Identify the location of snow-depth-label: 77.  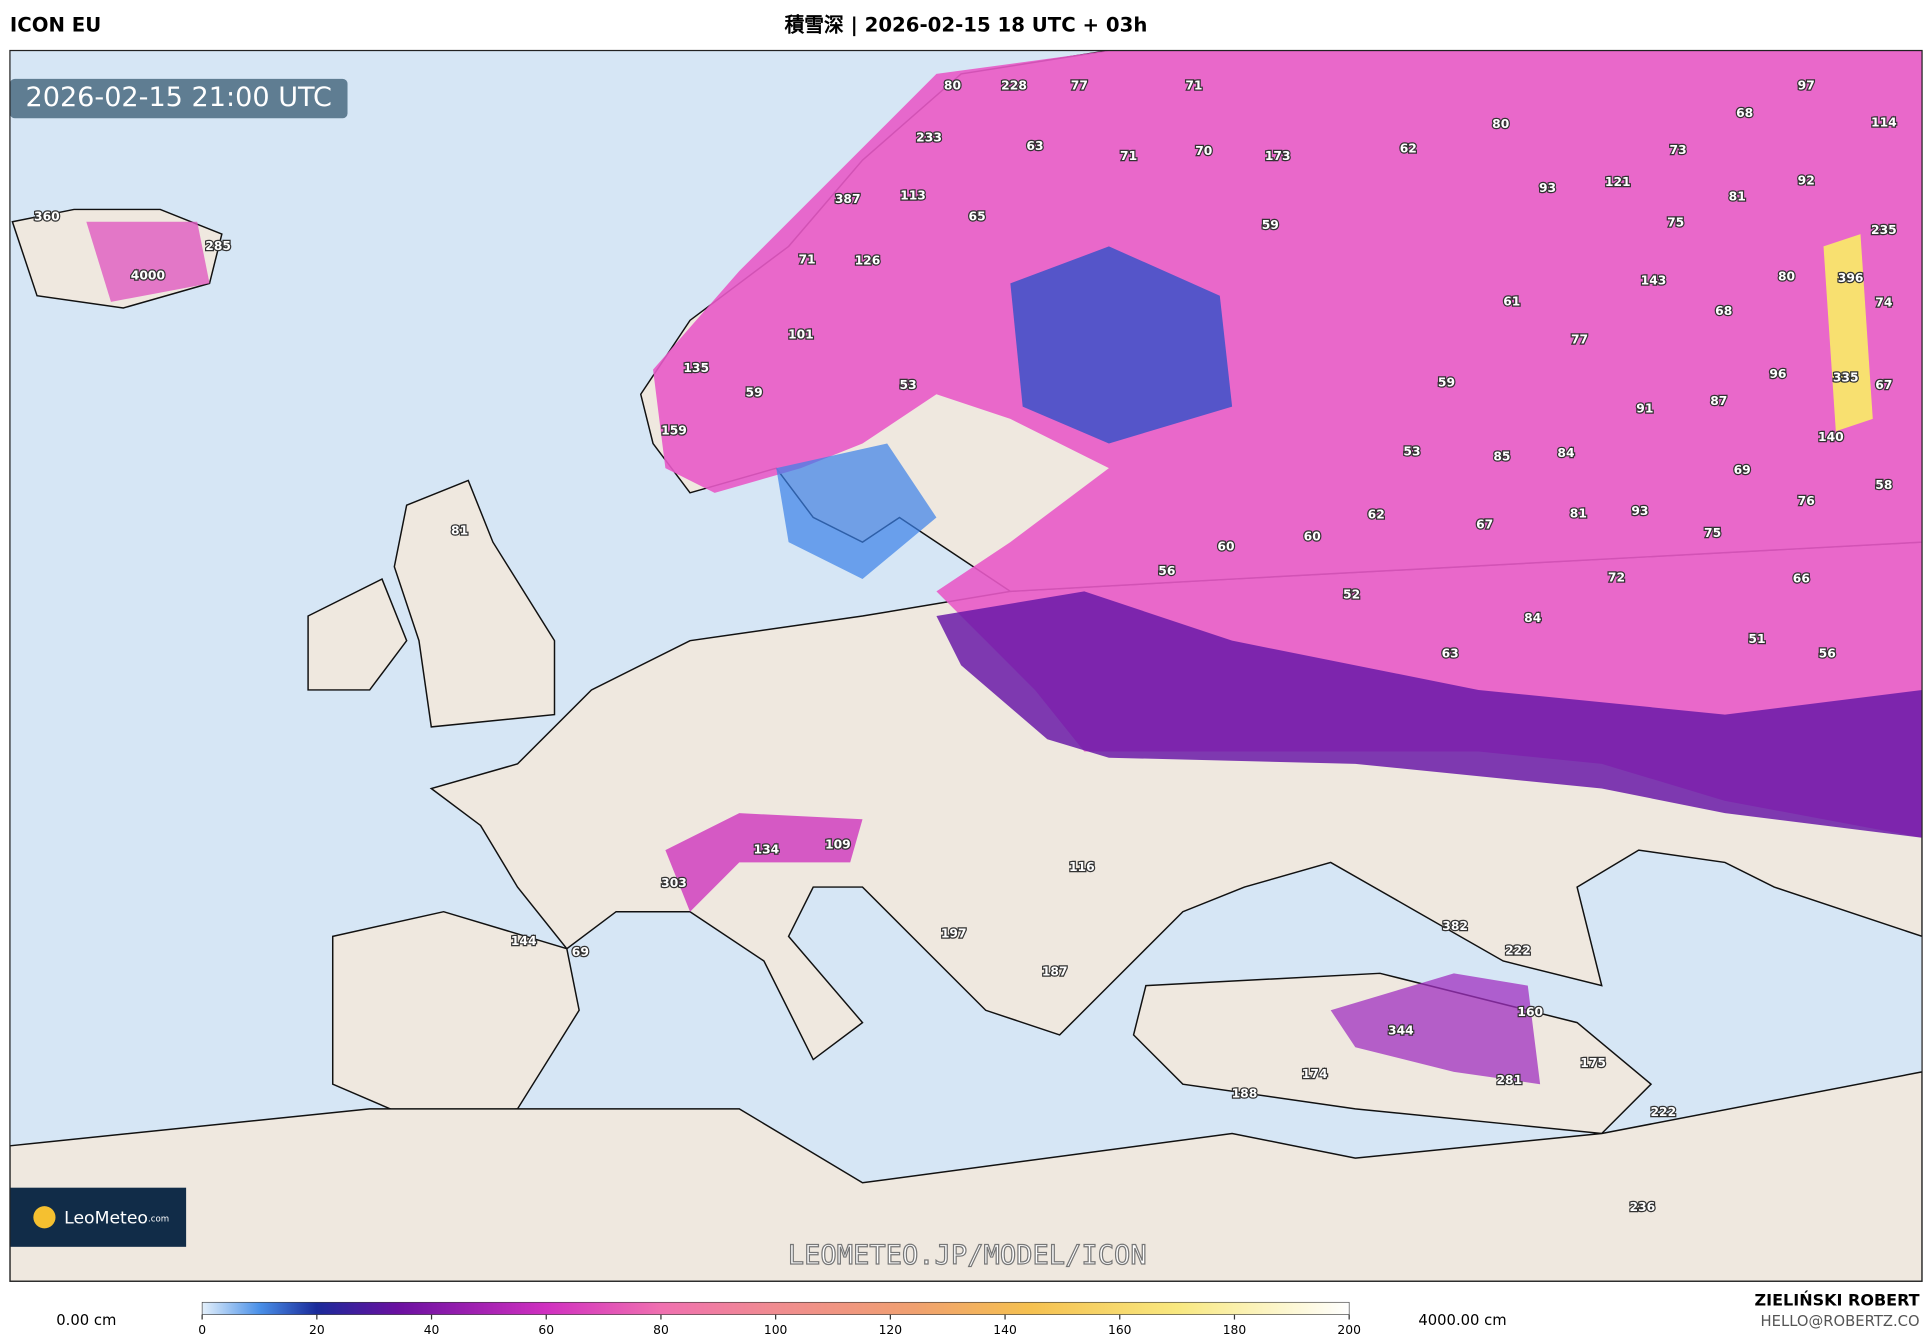
(1579, 340).